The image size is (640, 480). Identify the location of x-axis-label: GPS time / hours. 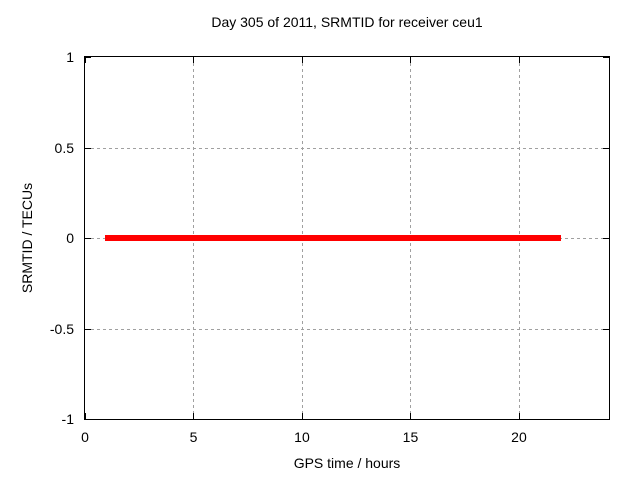
(347, 463).